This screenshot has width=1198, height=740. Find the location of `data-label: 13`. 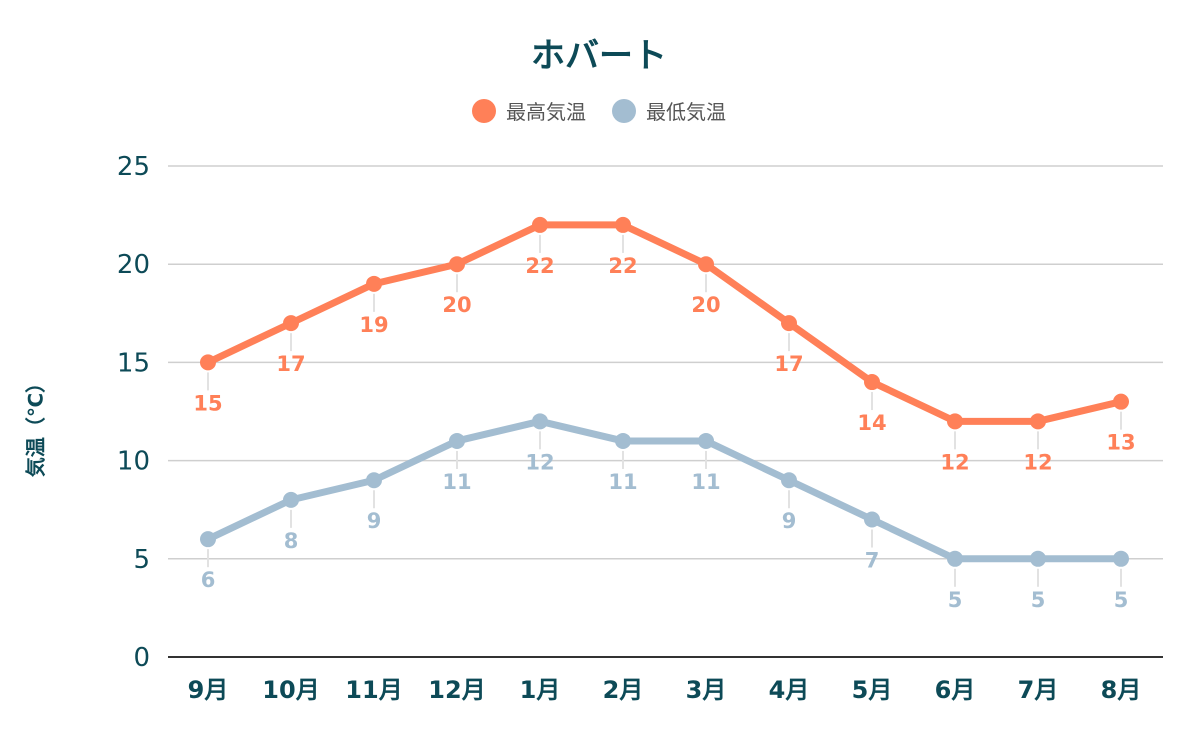

data-label: 13 is located at coordinates (1120, 443).